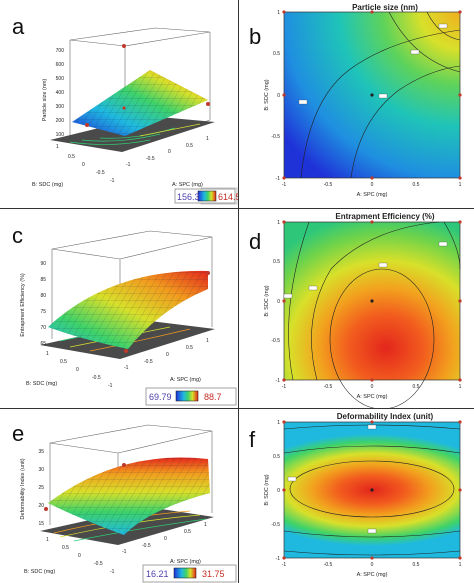  Describe the element at coordinates (385, 7) in the screenshot. I see `chart-title: Particle size (nm)` at that location.